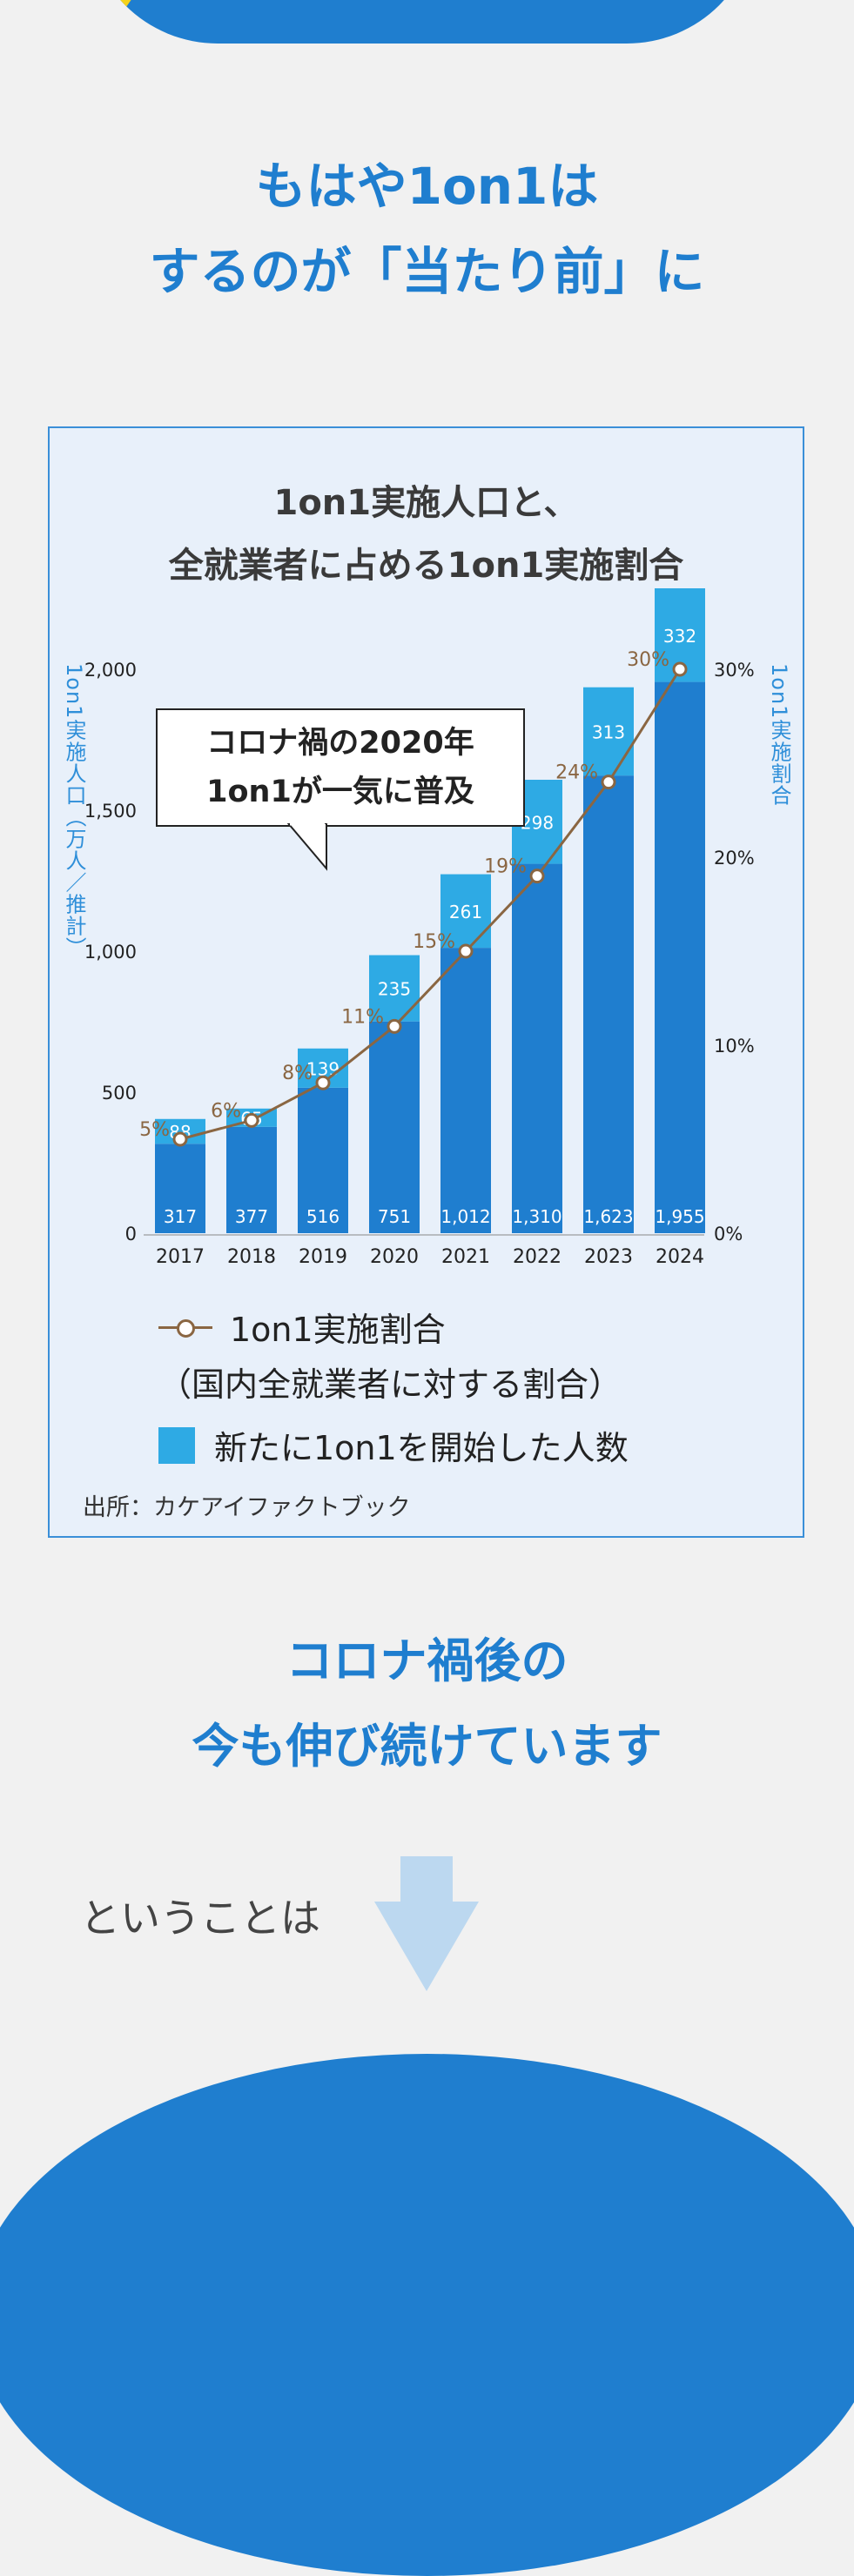 This screenshot has height=2576, width=854. Describe the element at coordinates (252, 1216) in the screenshot. I see `bar-existing-label: 377` at that location.